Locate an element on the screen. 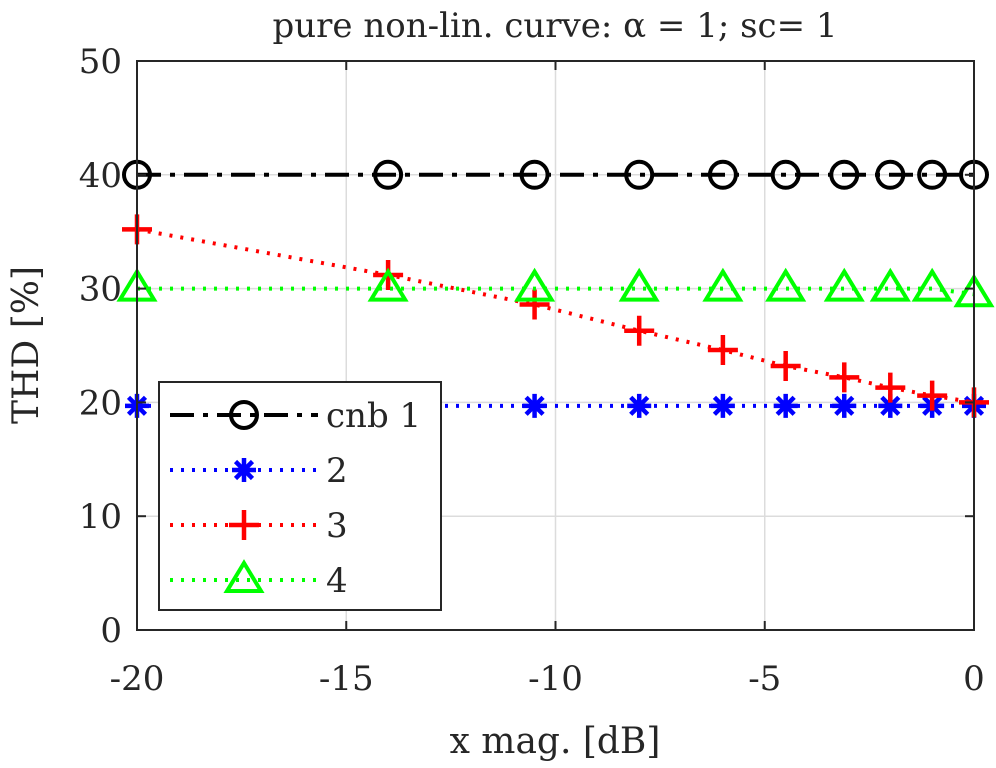 This screenshot has height=768, width=996. x-tick-label: -20 is located at coordinates (137, 679).